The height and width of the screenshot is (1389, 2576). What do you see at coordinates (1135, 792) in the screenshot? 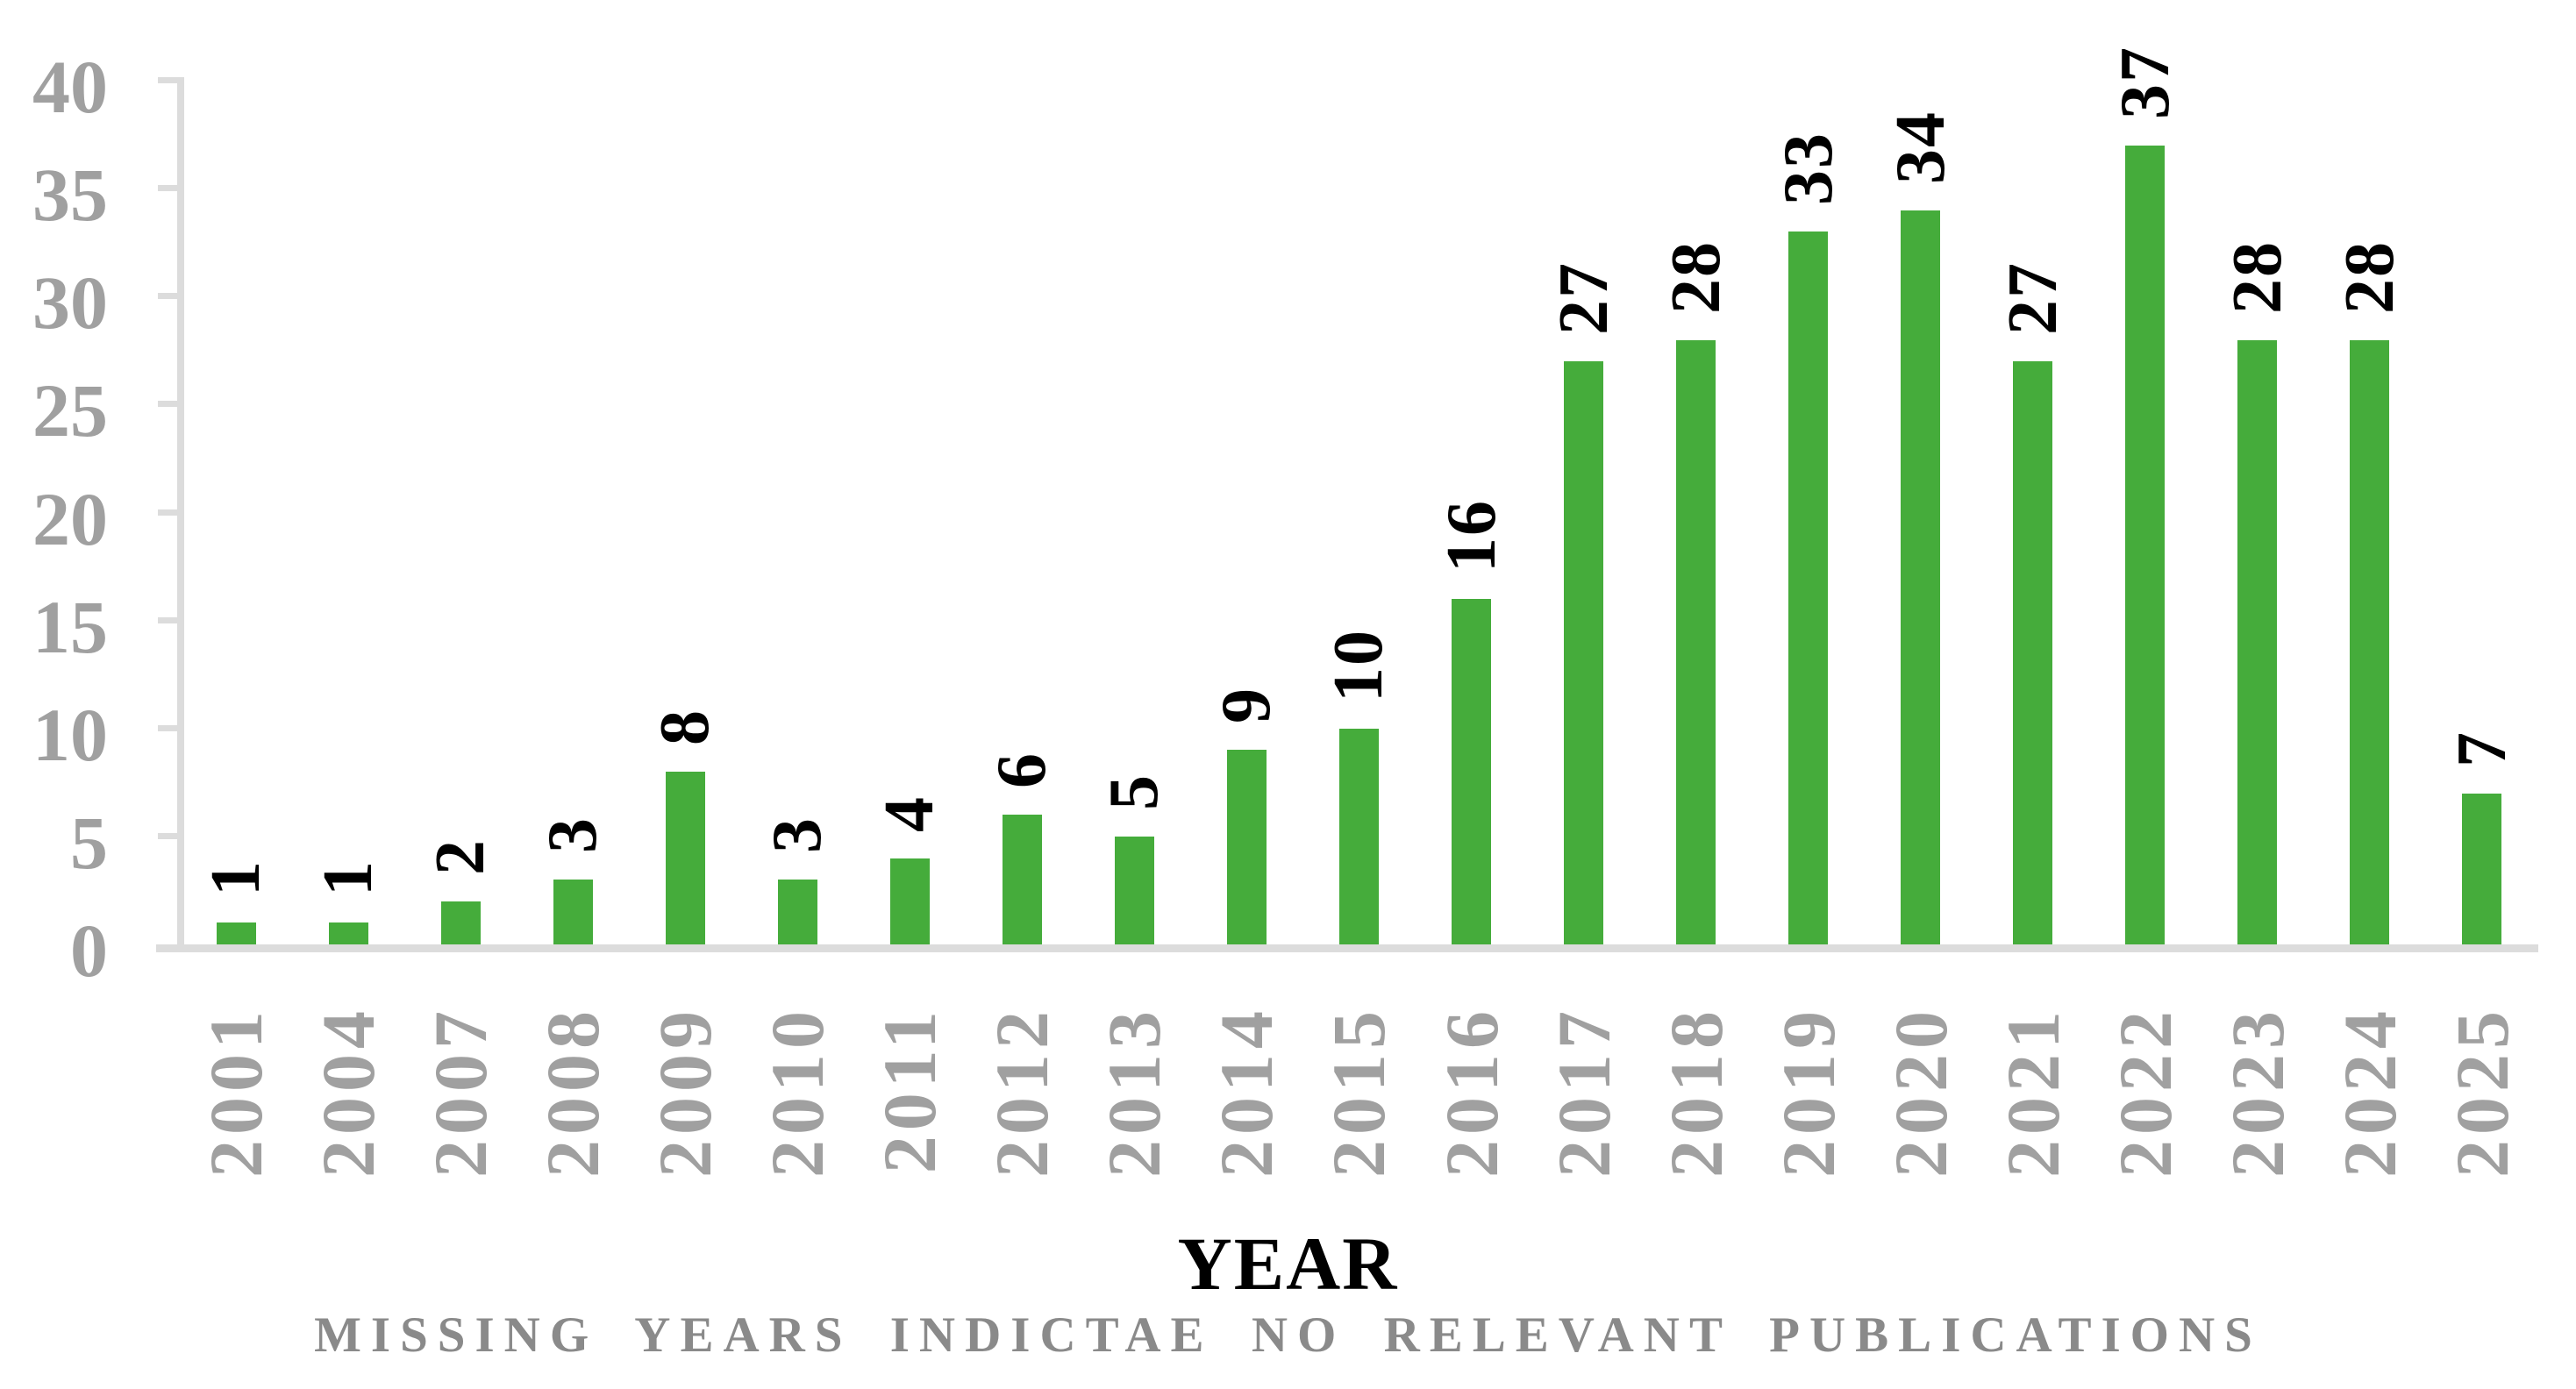
I see `bar-value-label: 5` at bounding box center [1135, 792].